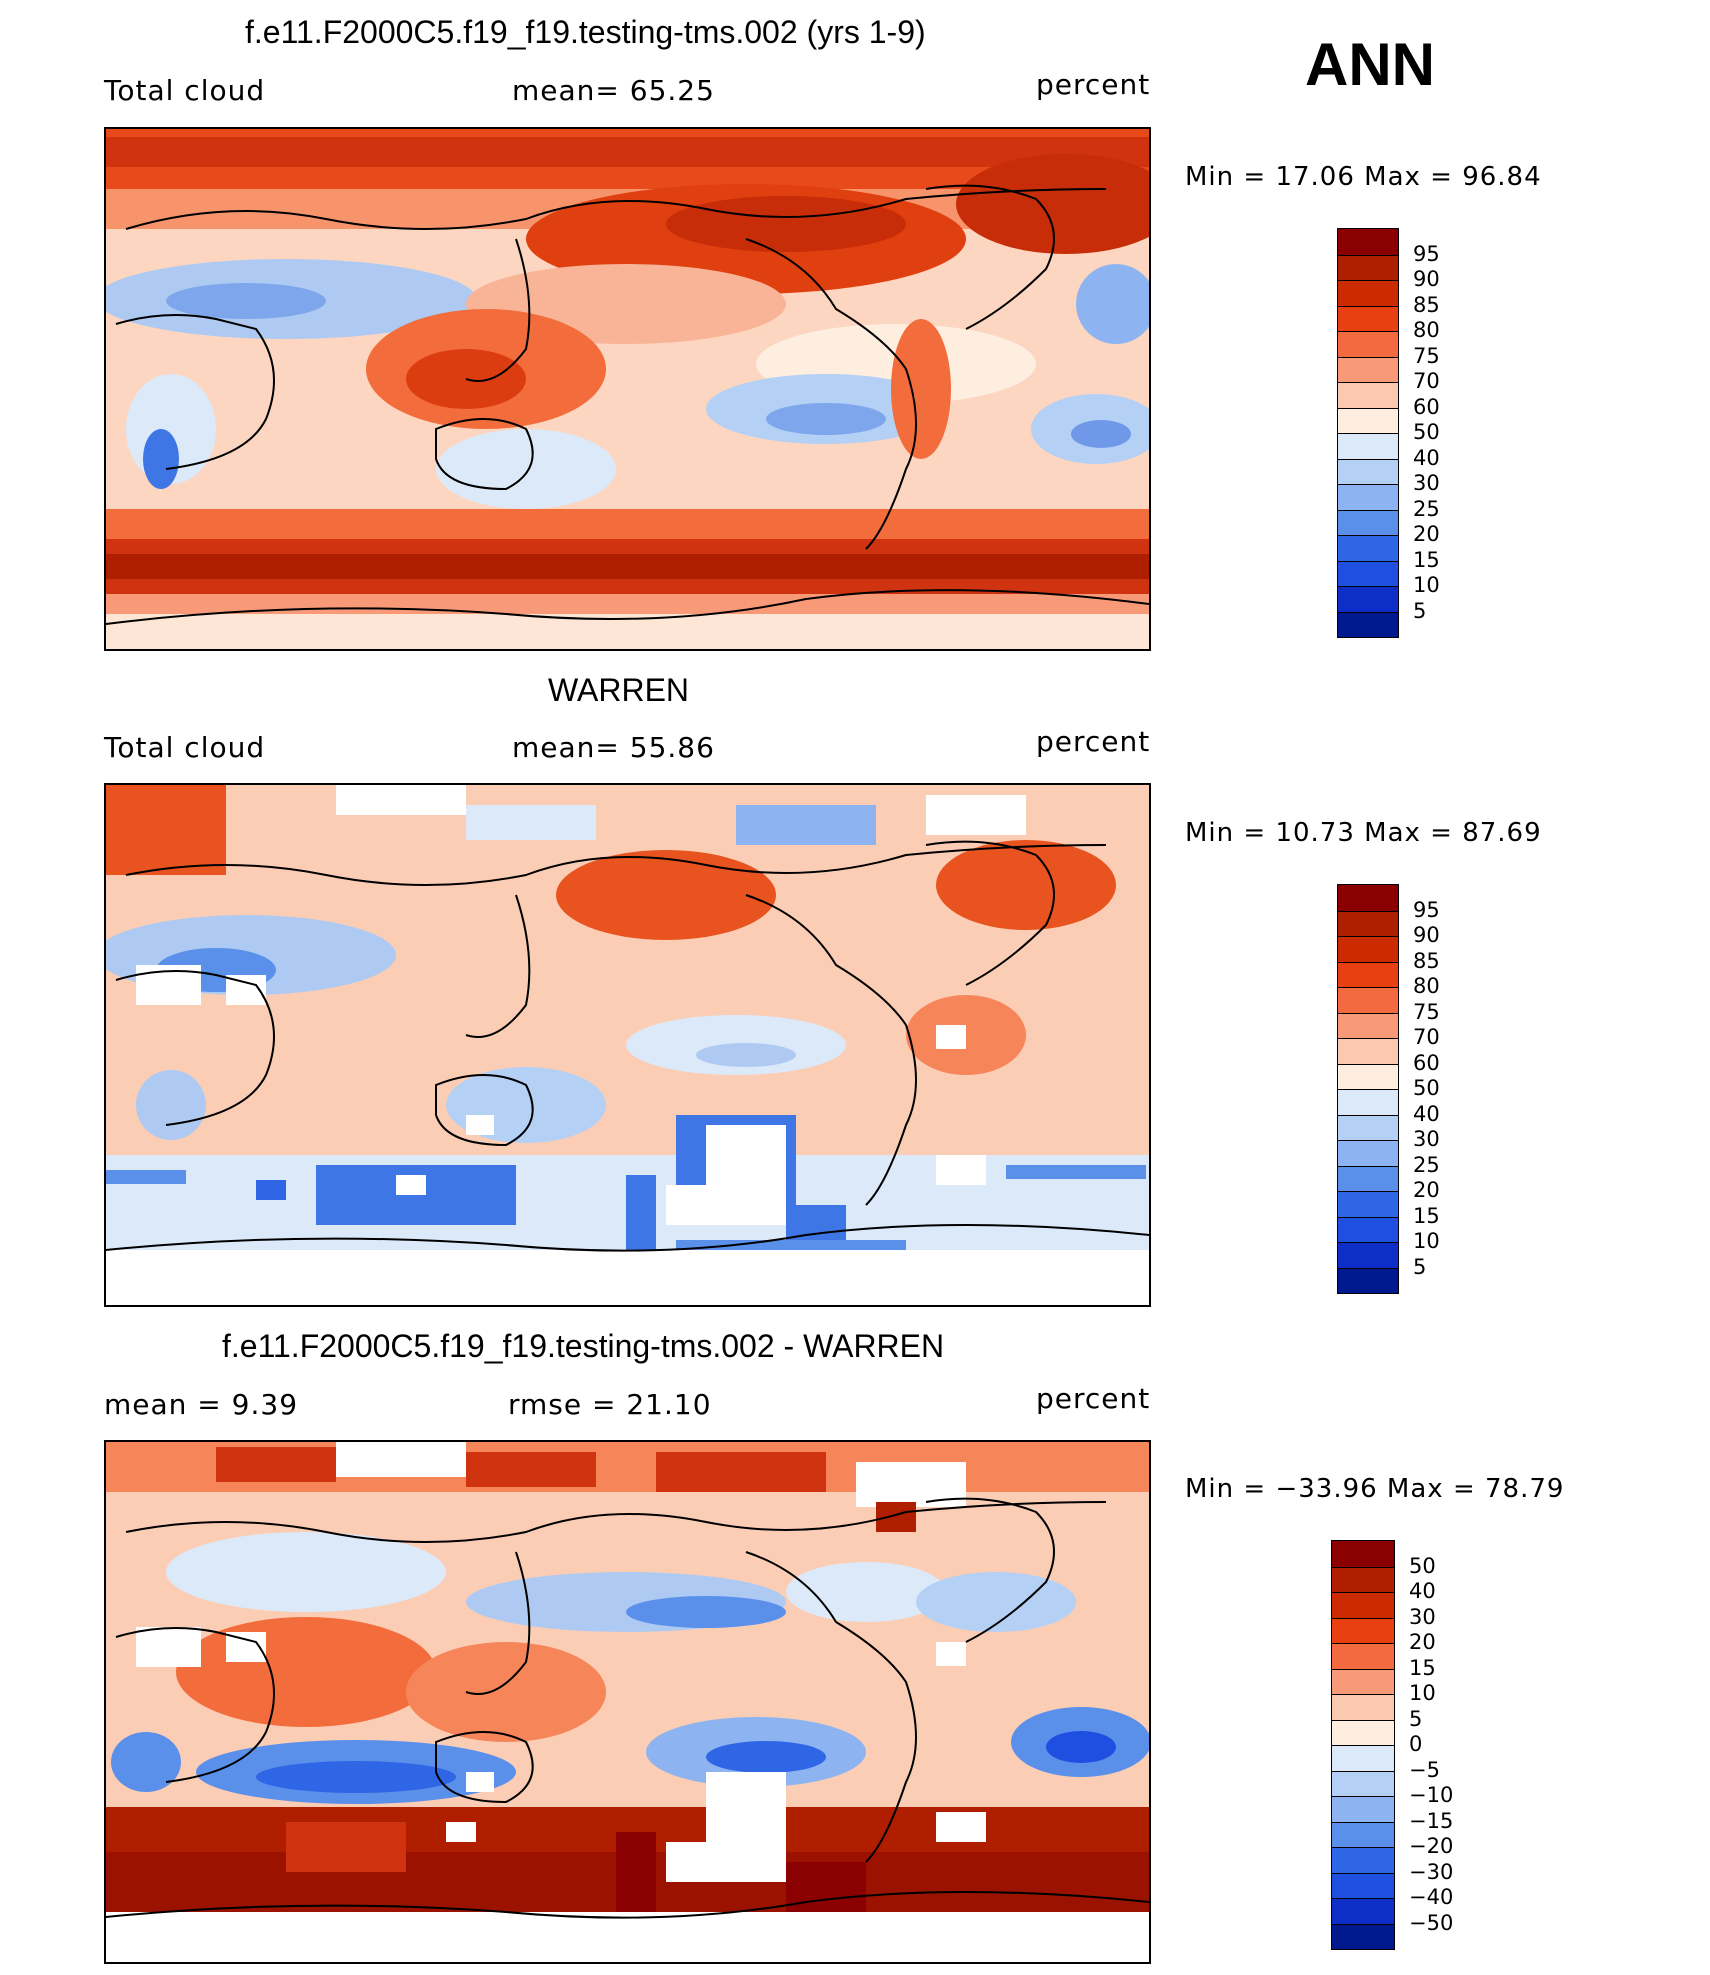 The height and width of the screenshot is (1975, 1710). Describe the element at coordinates (1426, 406) in the screenshot. I see `colorbar-tick-label: 60` at that location.